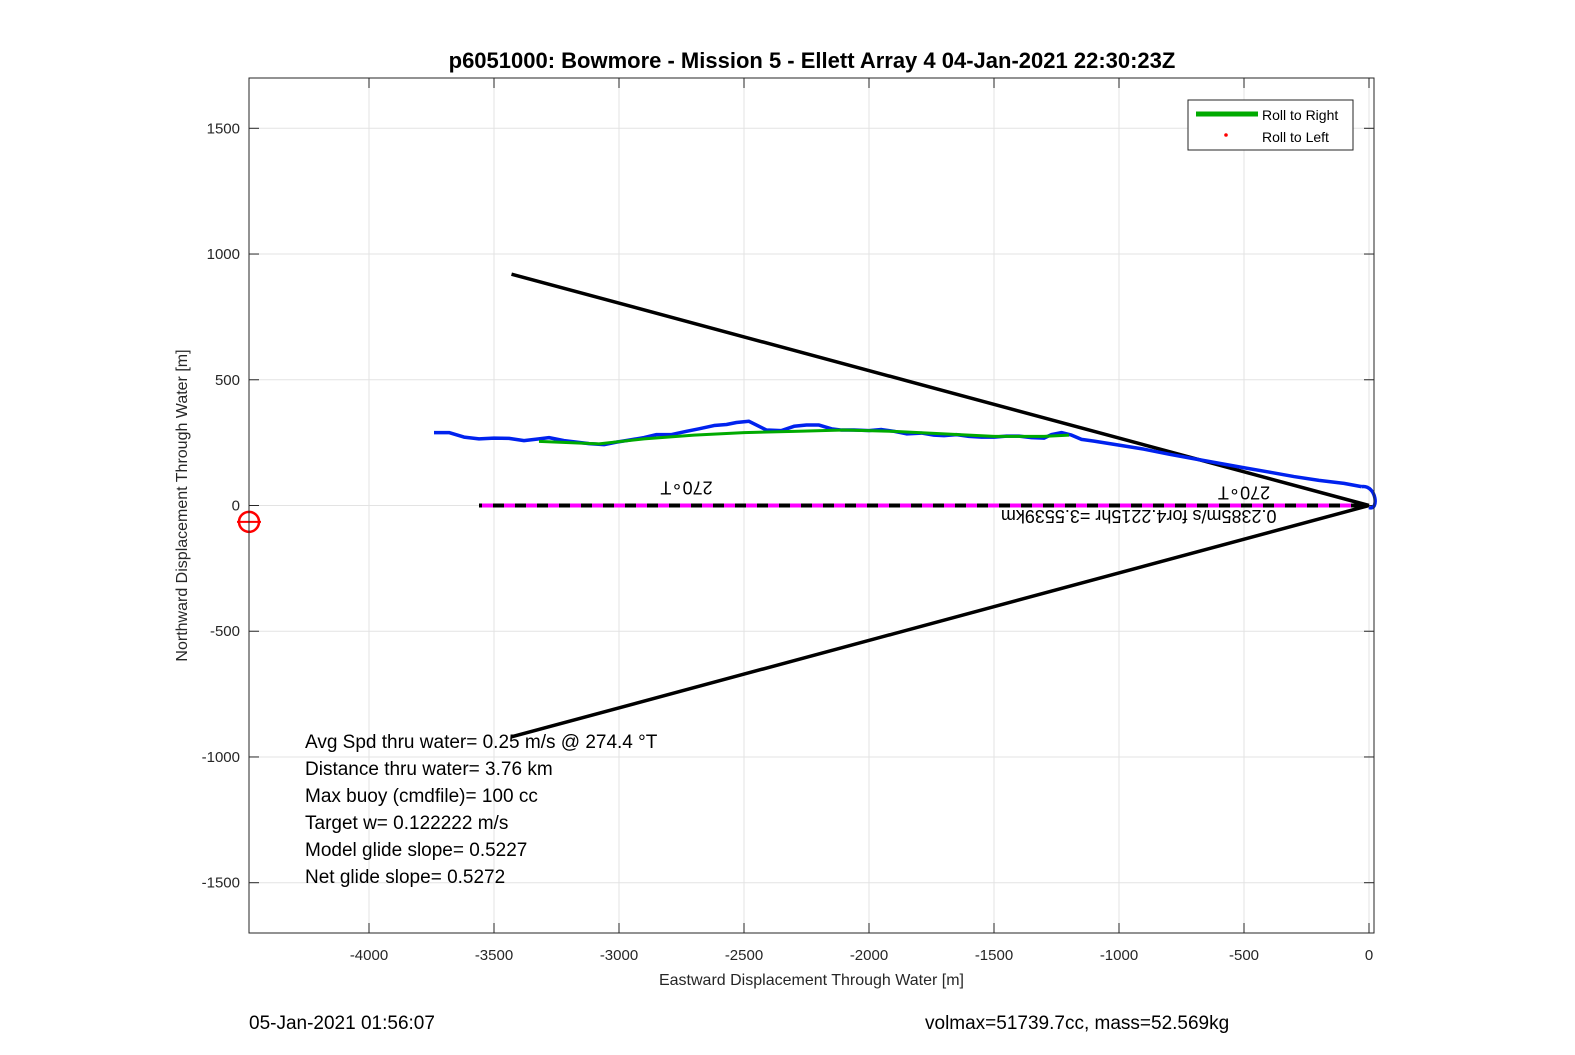 Image resolution: width=1575 pixels, height=1055 pixels. What do you see at coordinates (369, 955) in the screenshot?
I see `x-tick-label: -4000` at bounding box center [369, 955].